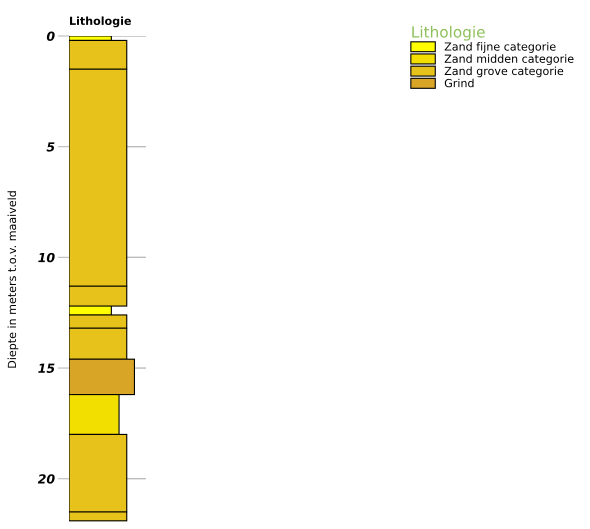 Image resolution: width=590 pixels, height=529 pixels. I want to click on legend-label: Zand fijne categorie, so click(500, 47).